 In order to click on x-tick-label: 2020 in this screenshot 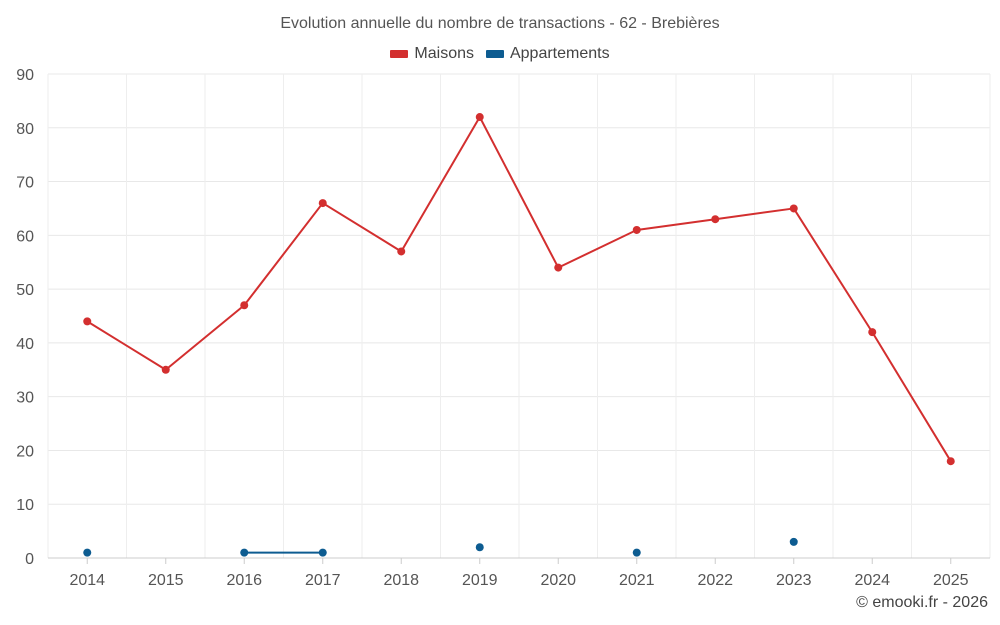, I will do `click(558, 580)`.